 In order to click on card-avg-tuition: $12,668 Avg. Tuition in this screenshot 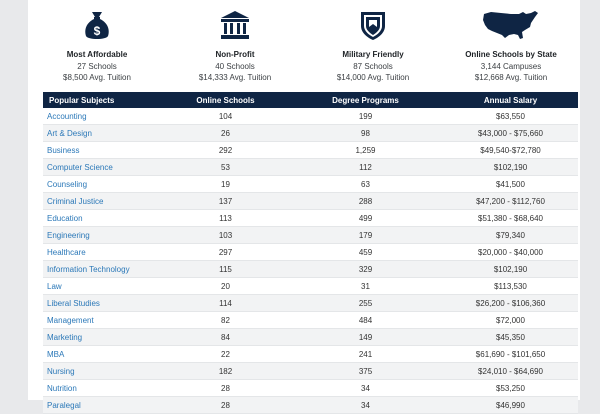, I will do `click(511, 77)`.